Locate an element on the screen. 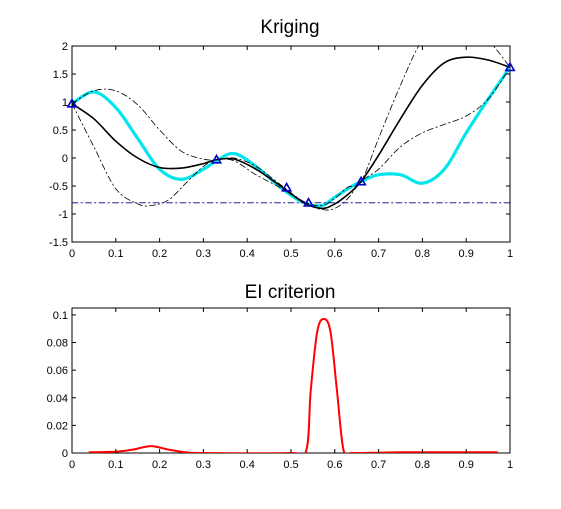  y-tick-label: -1.5 is located at coordinates (58, 243).